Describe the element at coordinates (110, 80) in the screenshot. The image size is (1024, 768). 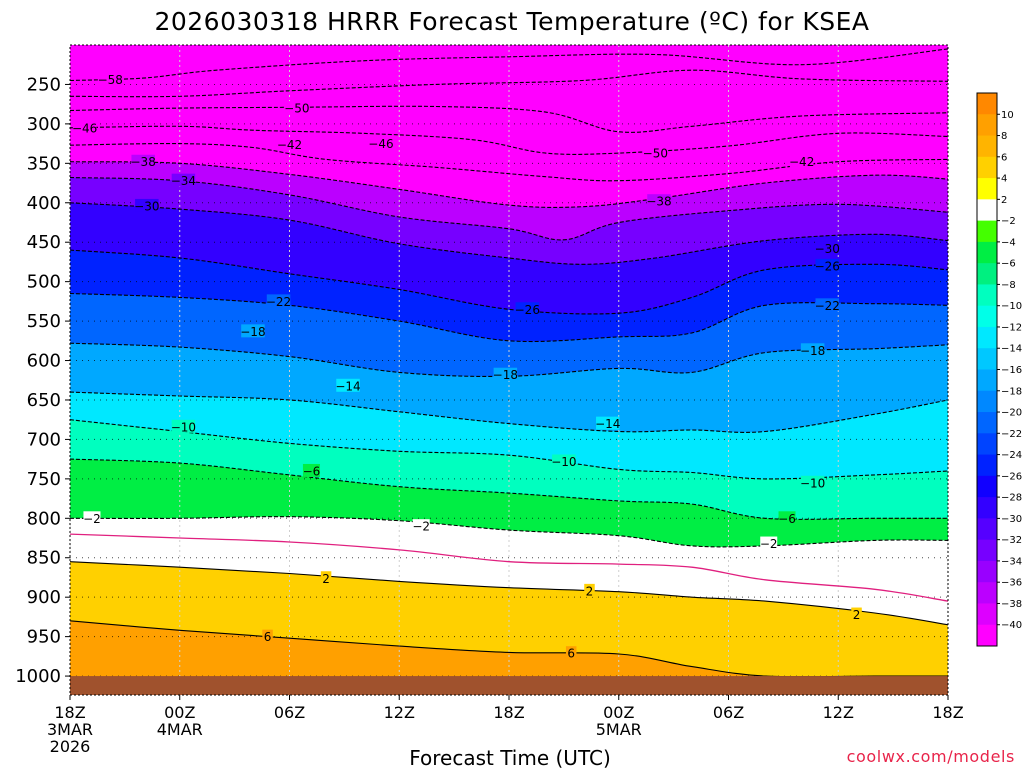
I see `contour-label: −58` at that location.